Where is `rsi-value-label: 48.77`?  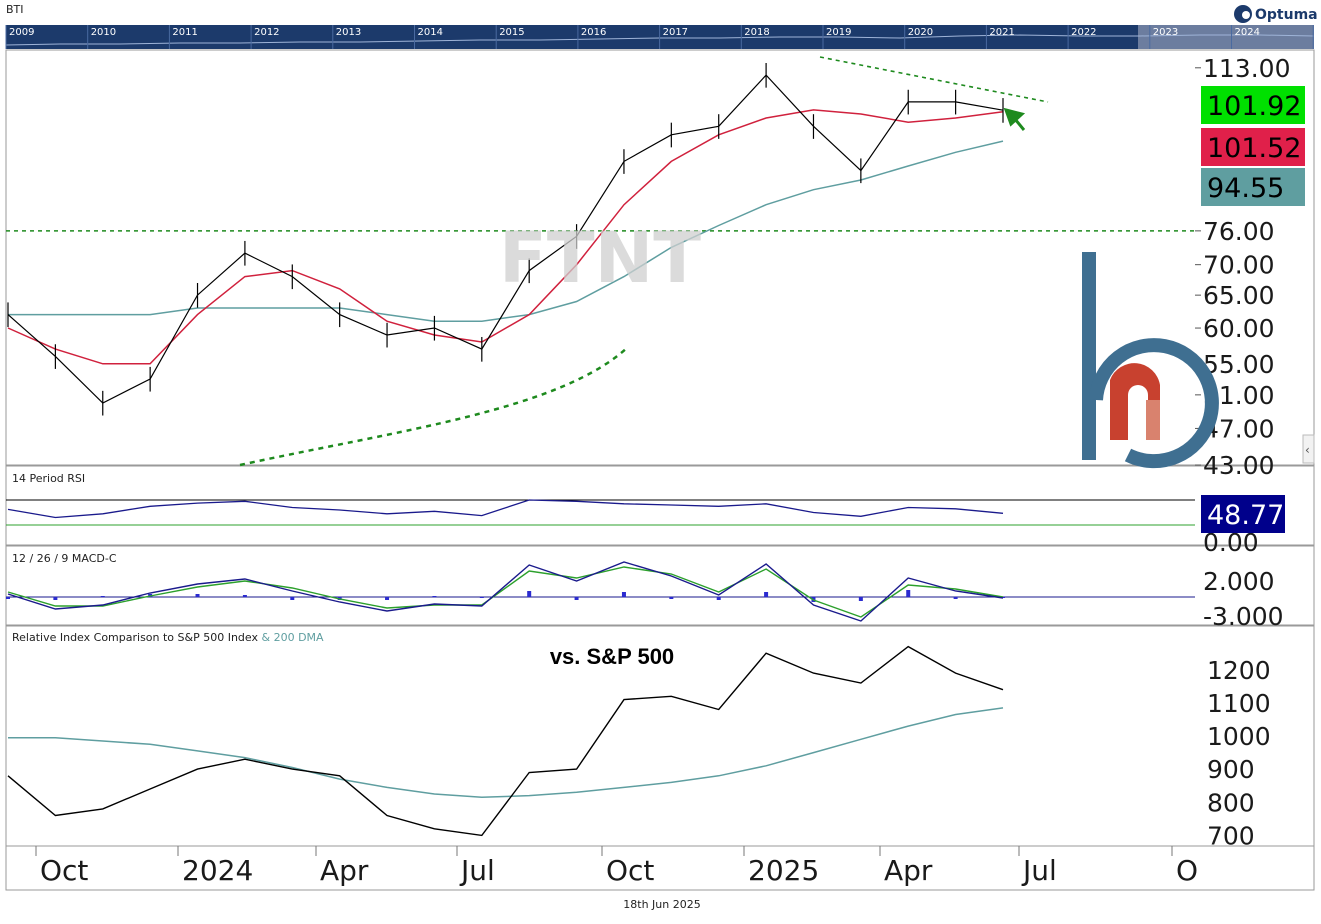
rsi-value-label: 48.77 is located at coordinates (1245, 515).